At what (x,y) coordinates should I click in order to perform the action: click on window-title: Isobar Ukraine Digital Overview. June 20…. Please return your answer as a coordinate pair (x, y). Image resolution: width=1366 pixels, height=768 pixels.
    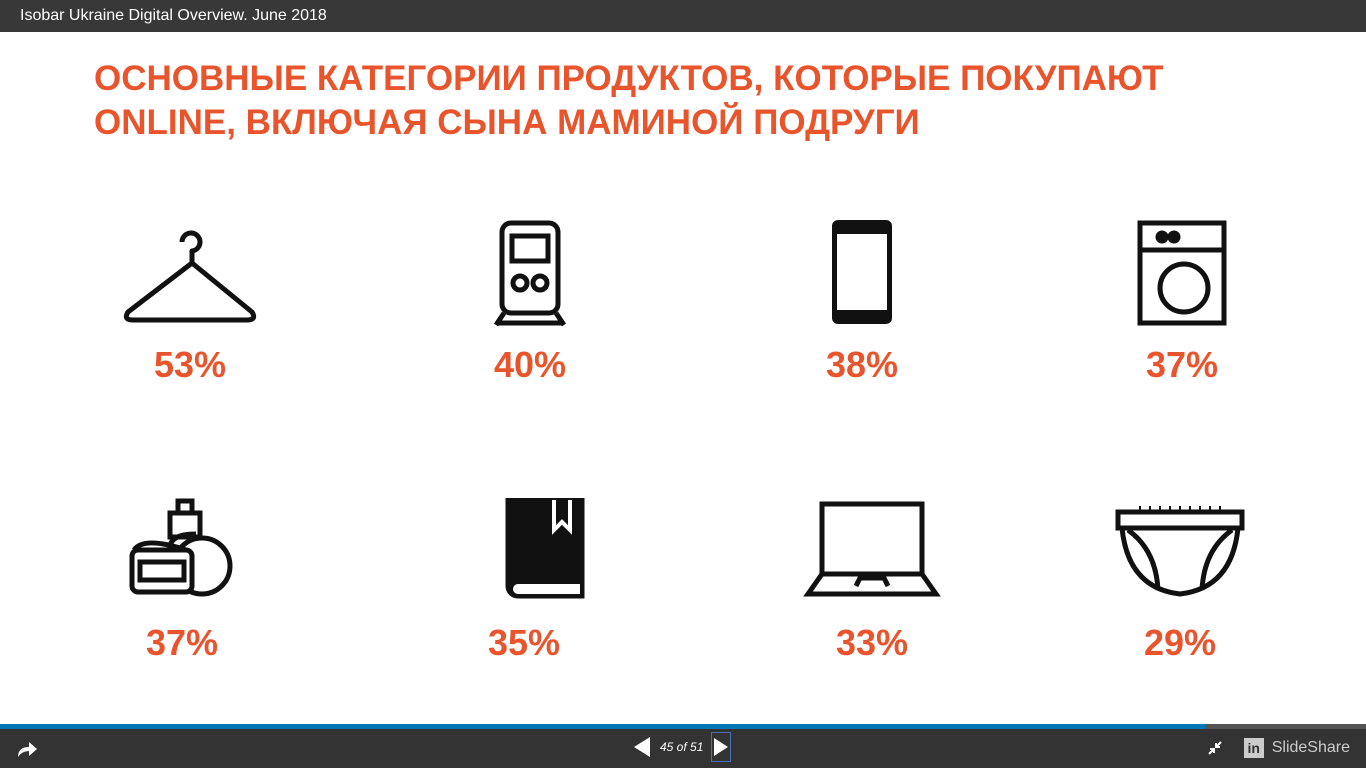
    Looking at the image, I should click on (683, 16).